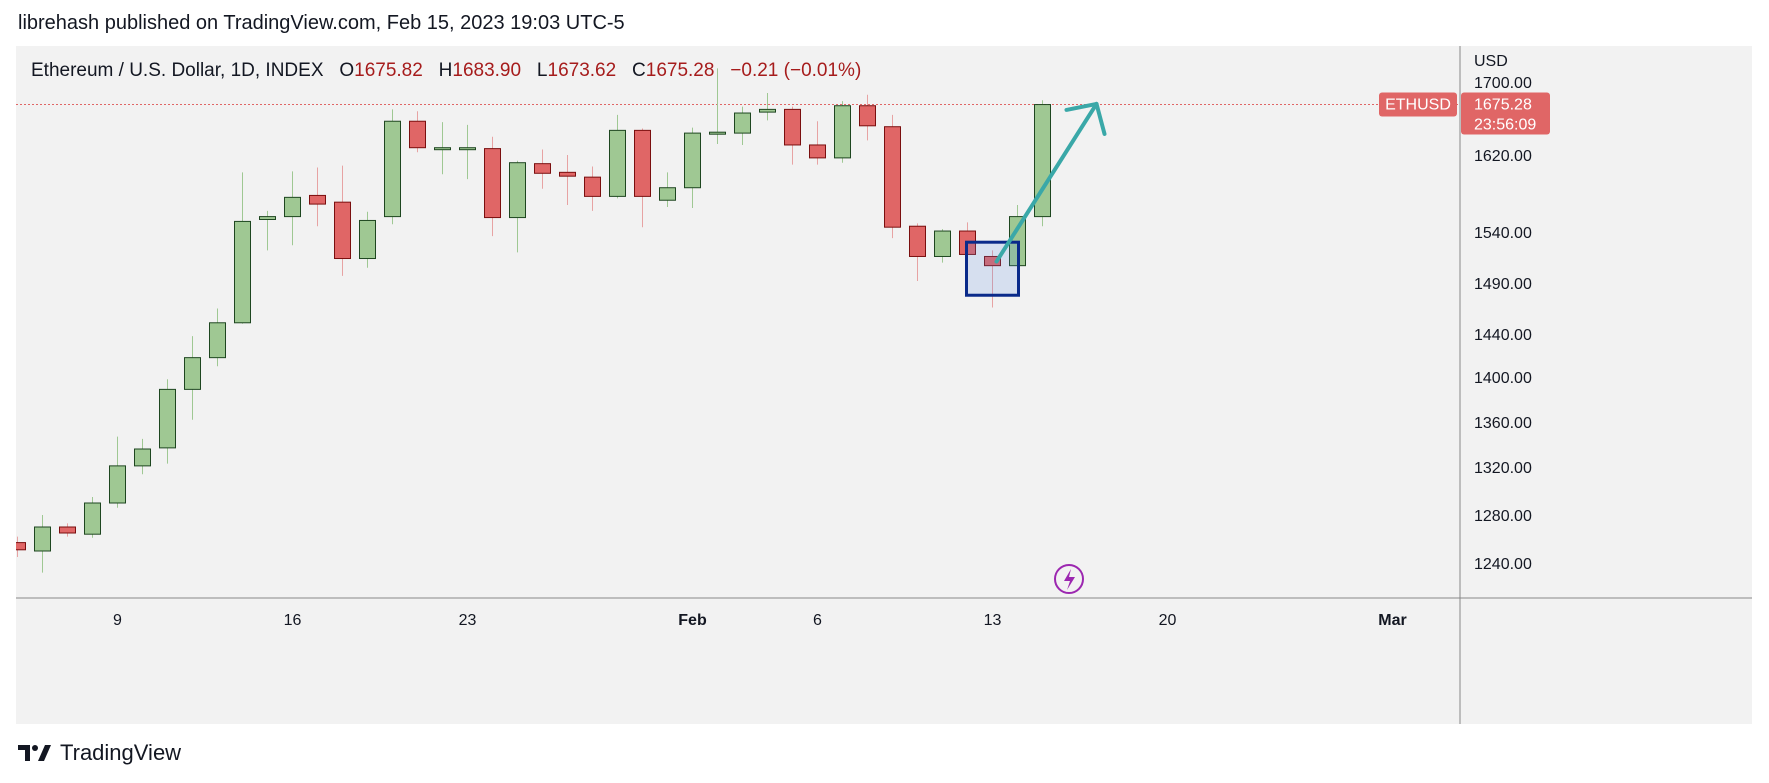 The width and height of the screenshot is (1769, 783). What do you see at coordinates (1503, 335) in the screenshot?
I see `price-tick-label: 1440.00` at bounding box center [1503, 335].